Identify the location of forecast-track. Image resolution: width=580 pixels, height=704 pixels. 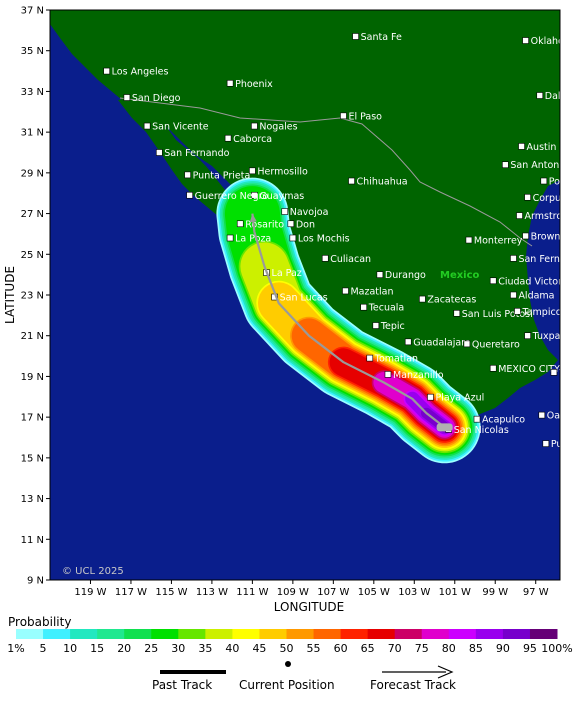
(348, 321).